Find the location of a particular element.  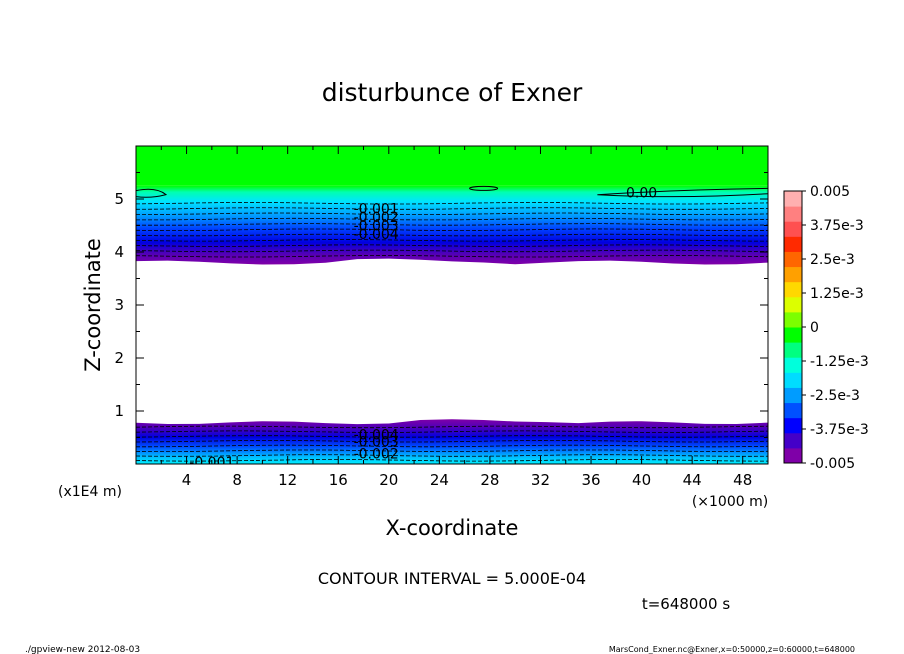

y-tick-label: 3 is located at coordinates (119, 305).